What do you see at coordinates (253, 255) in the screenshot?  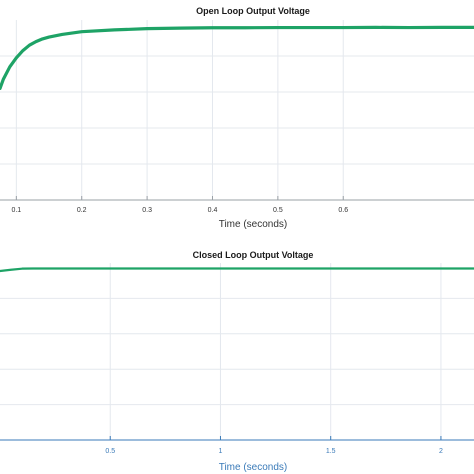 I see `chart-title: Closed Loop Output Voltage` at bounding box center [253, 255].